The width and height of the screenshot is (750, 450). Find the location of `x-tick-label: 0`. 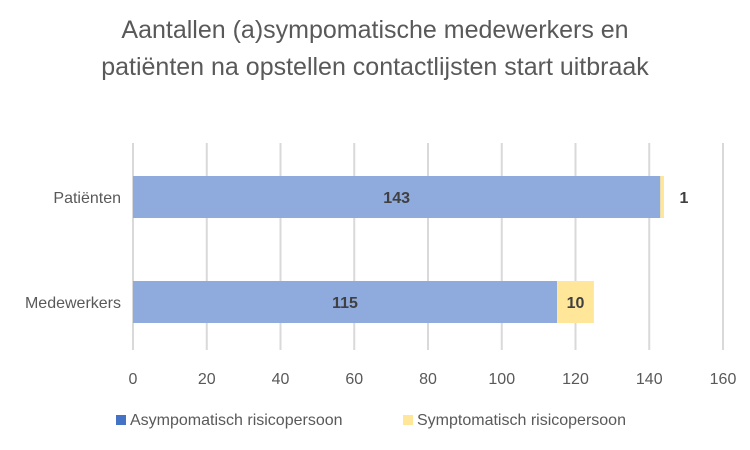

x-tick-label: 0 is located at coordinates (133, 379).